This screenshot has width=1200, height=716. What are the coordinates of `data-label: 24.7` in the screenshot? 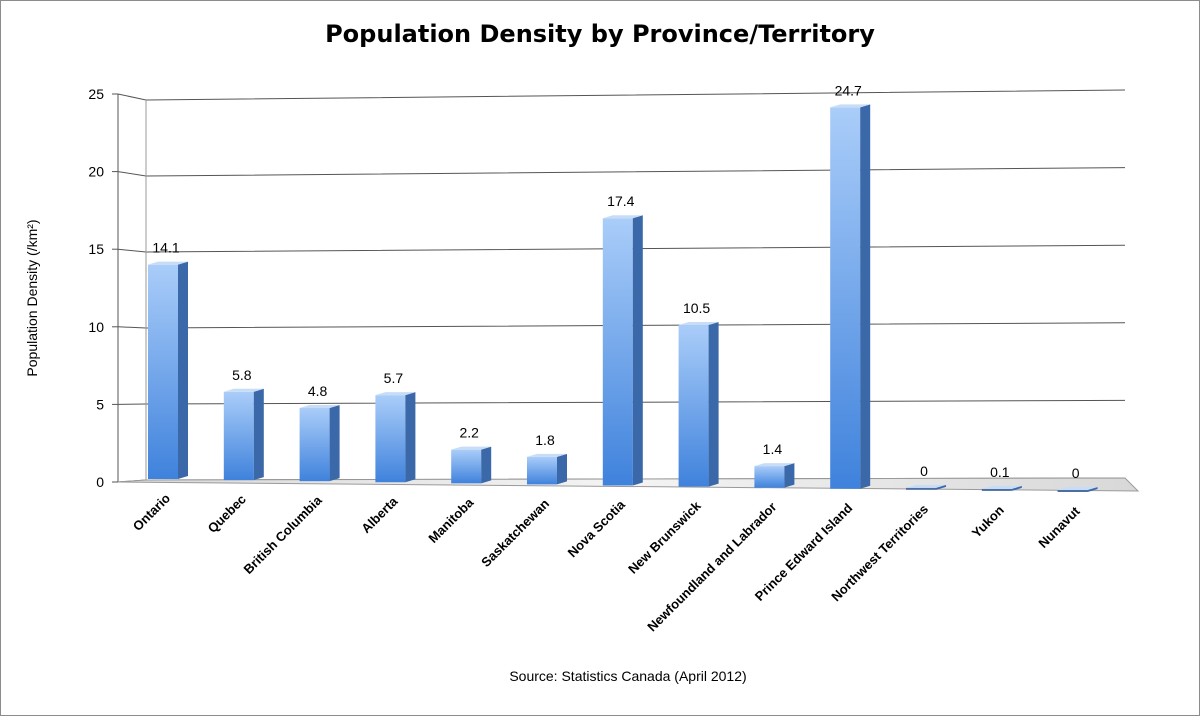 It's located at (848, 90).